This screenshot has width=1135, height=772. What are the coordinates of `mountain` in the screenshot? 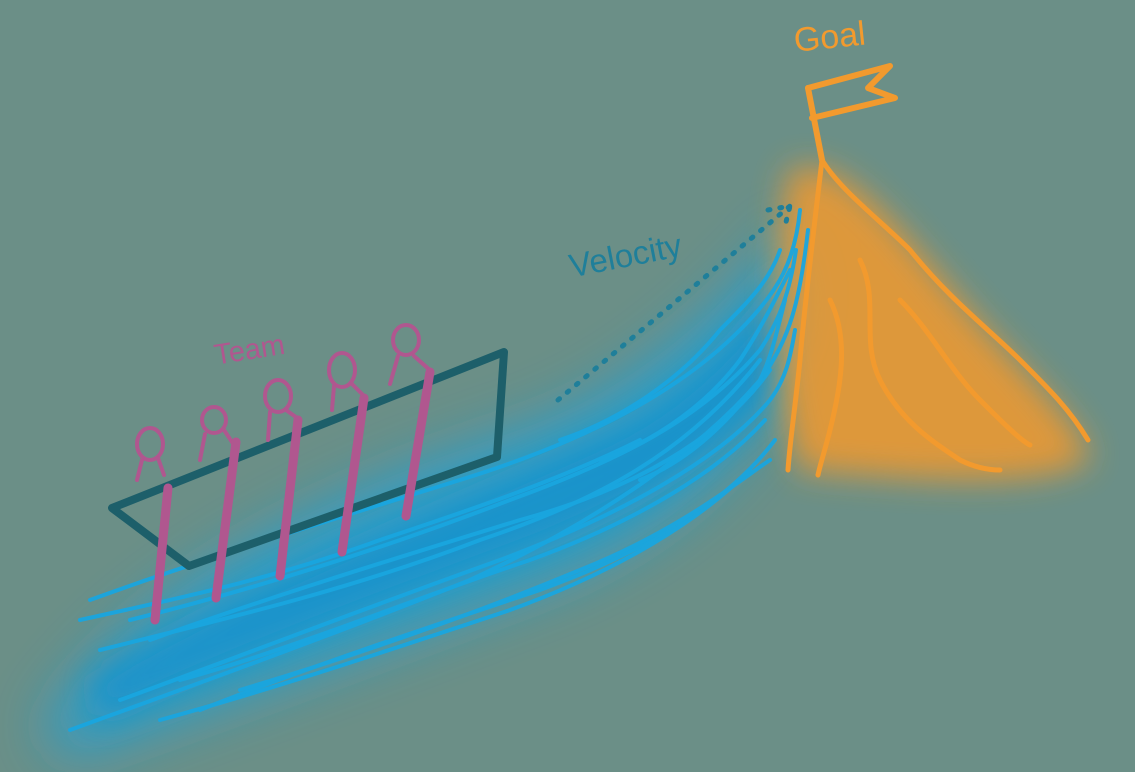 It's located at (938, 317).